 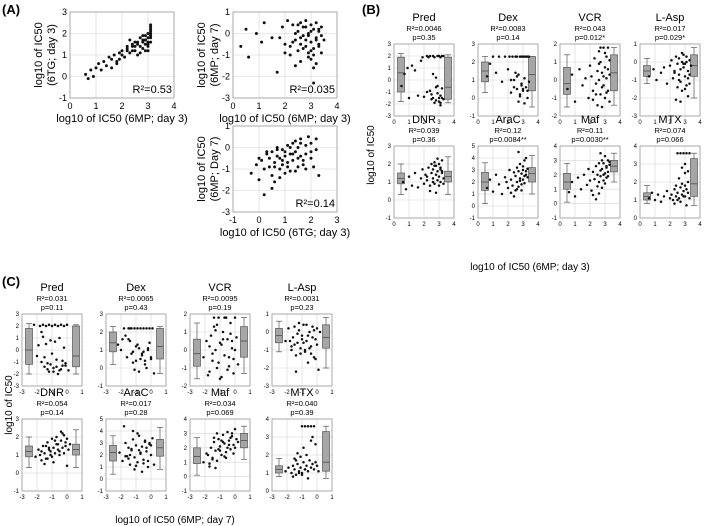 What do you see at coordinates (64, 34) in the screenshot?
I see `y-tick-label: 2` at bounding box center [64, 34].